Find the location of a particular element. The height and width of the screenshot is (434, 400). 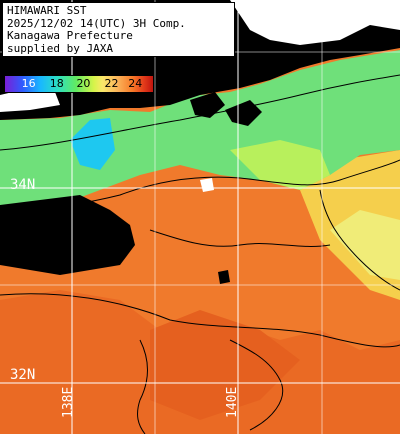

land-boso is located at coordinates (243, 113).